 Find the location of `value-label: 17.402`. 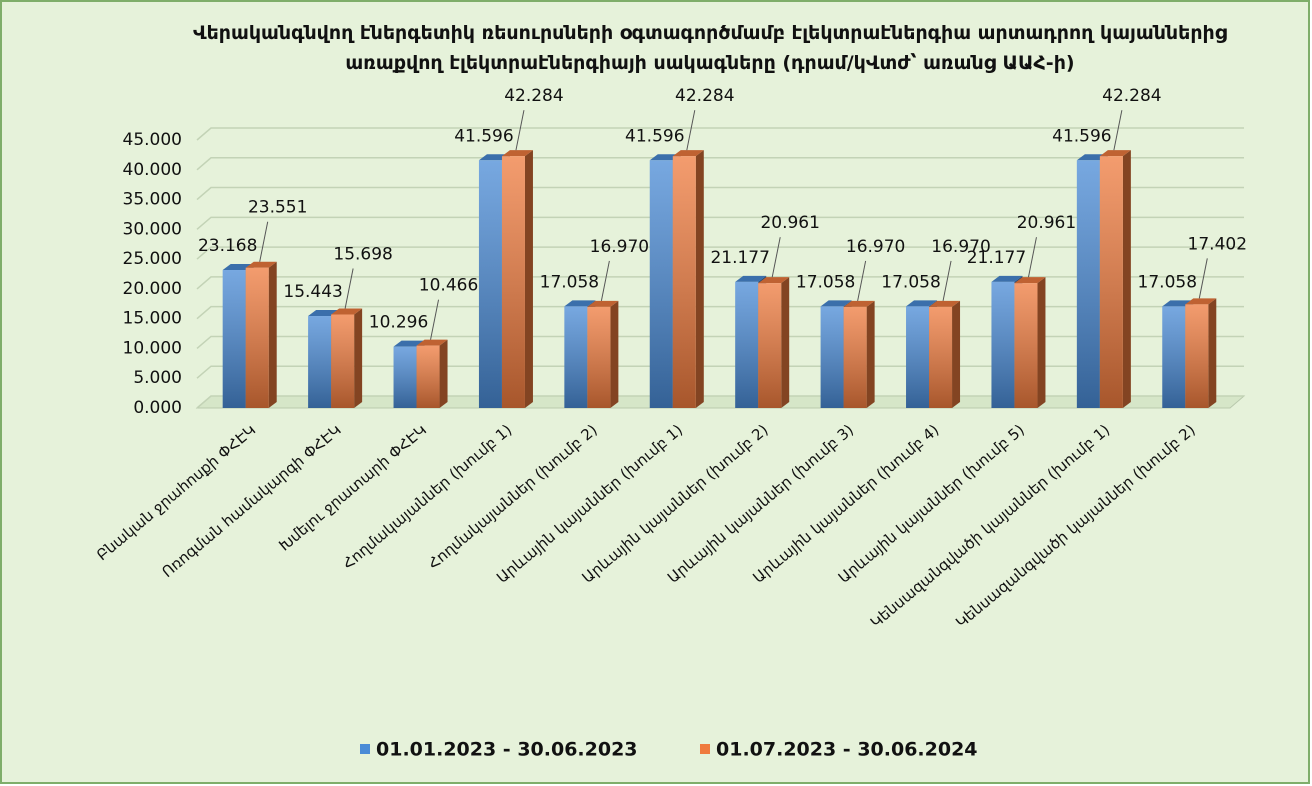

value-label: 17.402 is located at coordinates (1217, 244).